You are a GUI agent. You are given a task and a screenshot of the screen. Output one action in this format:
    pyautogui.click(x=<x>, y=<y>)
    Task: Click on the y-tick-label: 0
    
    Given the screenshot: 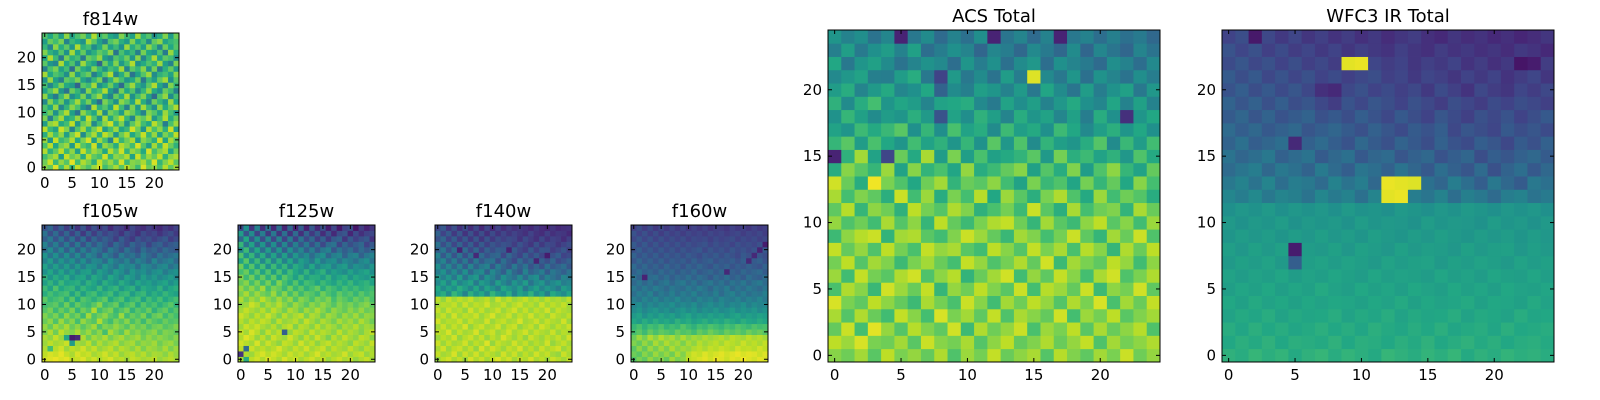 What is the action you would take?
    pyautogui.click(x=817, y=355)
    